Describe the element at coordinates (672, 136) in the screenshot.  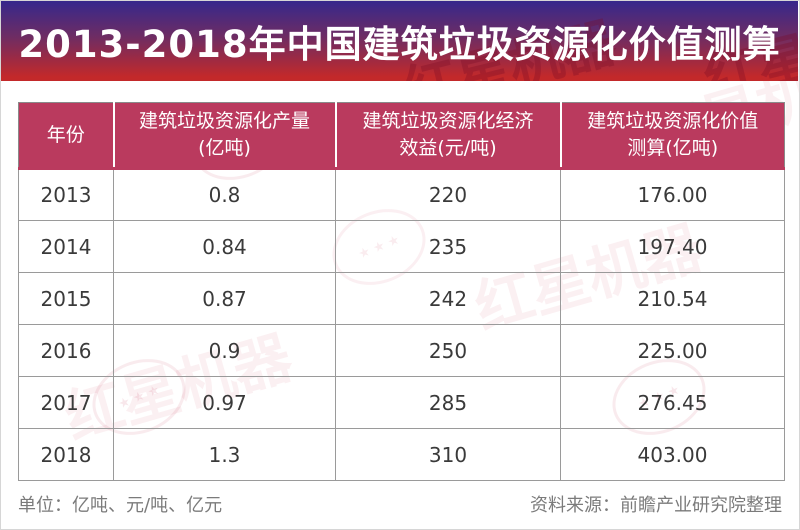
I see `col-header-value: 建筑垃圾资源化价值 测算(亿吨)` at that location.